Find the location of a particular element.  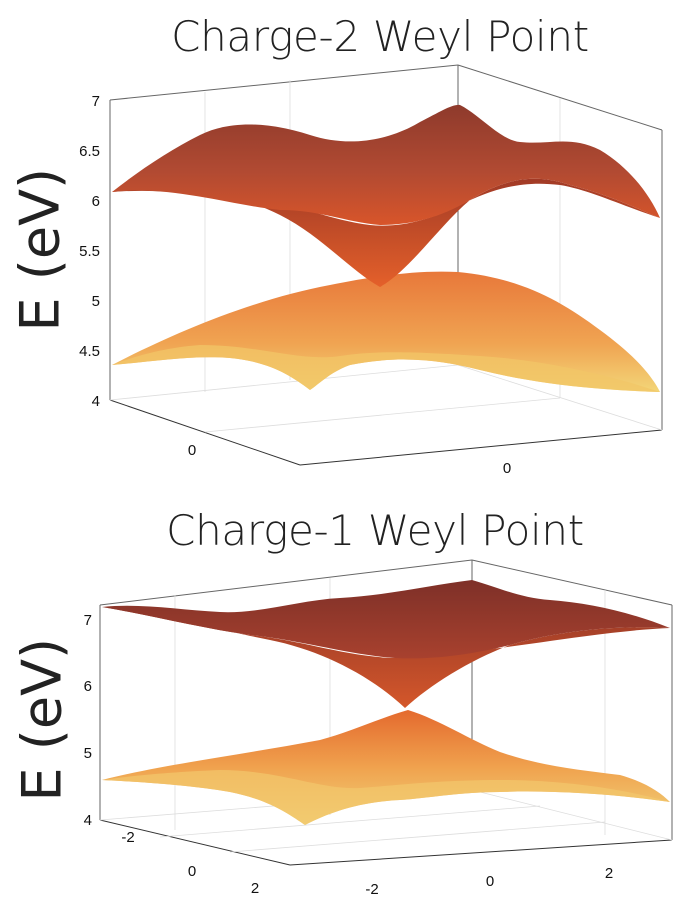

z-tick-label: 6.5 is located at coordinates (89, 151).